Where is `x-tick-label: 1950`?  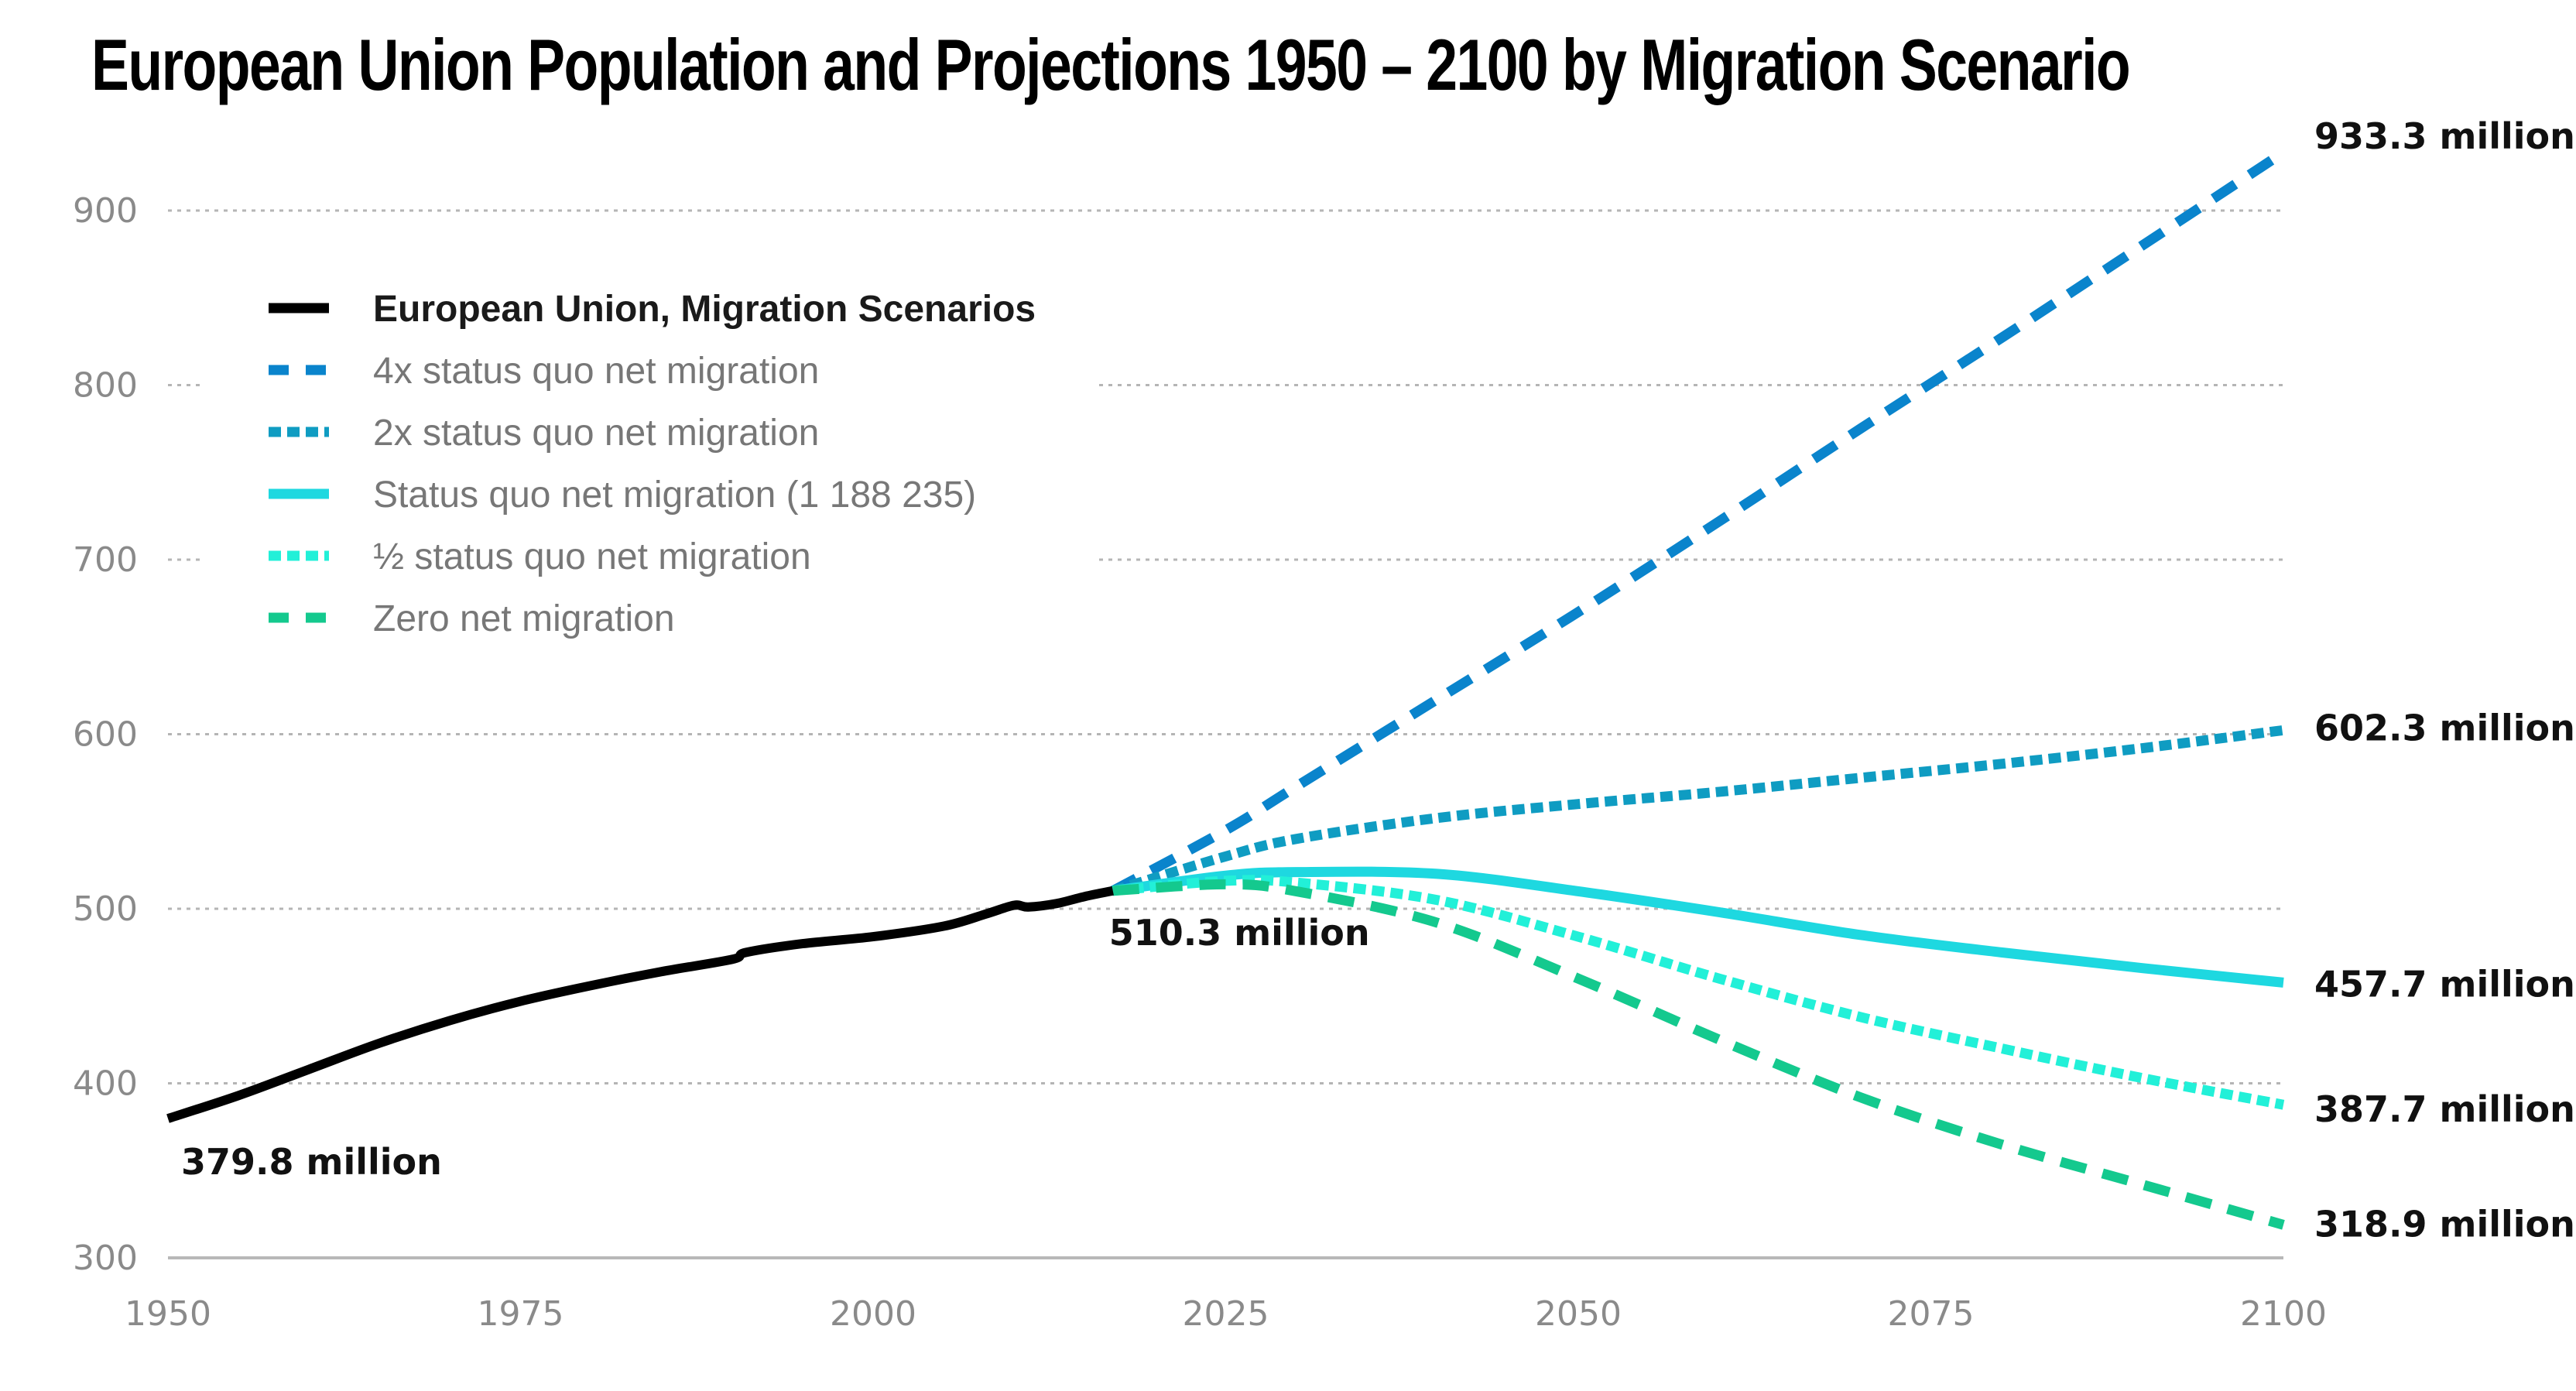 x-tick-label: 1950 is located at coordinates (168, 1314).